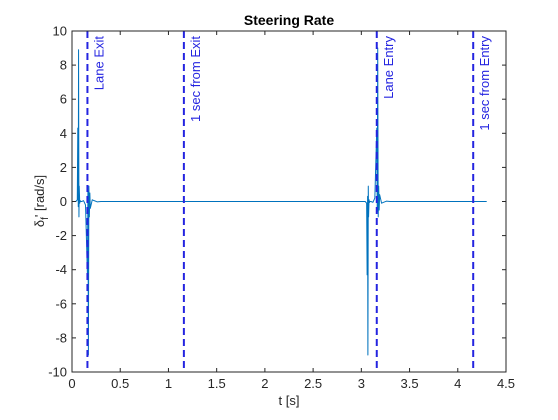 The image size is (558, 420). What do you see at coordinates (63, 133) in the screenshot?
I see `y-tick-label: 4` at bounding box center [63, 133].